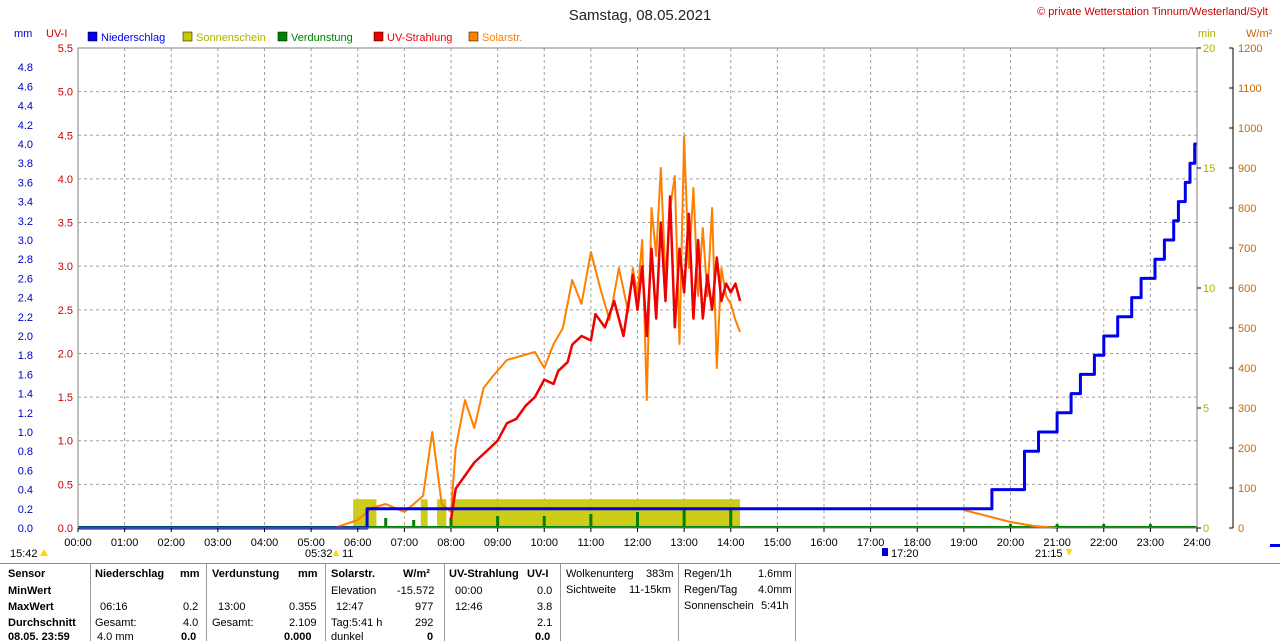 The width and height of the screenshot is (1280, 643). I want to click on solar-elevation-label: Elevation, so click(354, 591).